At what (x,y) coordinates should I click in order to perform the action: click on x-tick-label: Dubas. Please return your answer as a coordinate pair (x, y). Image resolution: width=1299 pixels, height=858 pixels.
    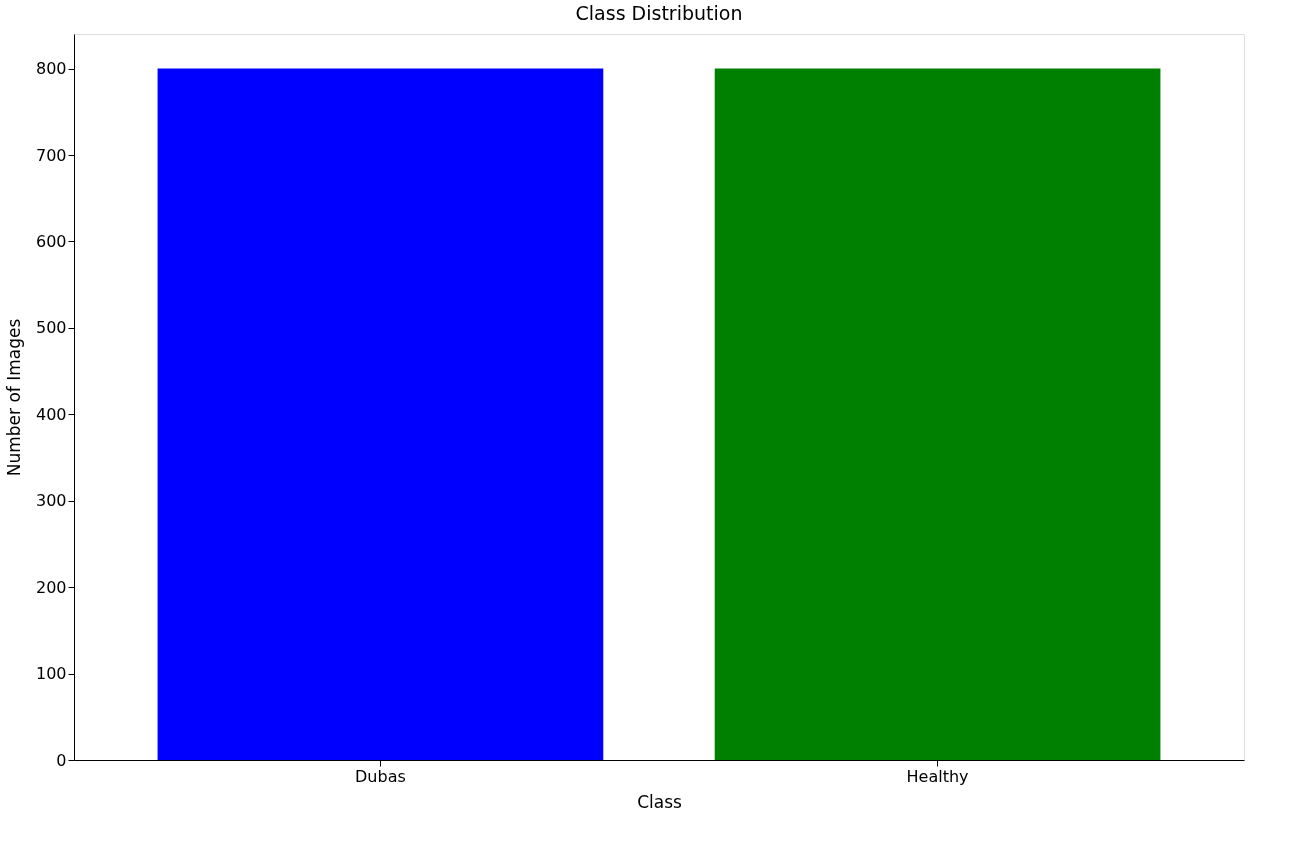
    Looking at the image, I should click on (380, 776).